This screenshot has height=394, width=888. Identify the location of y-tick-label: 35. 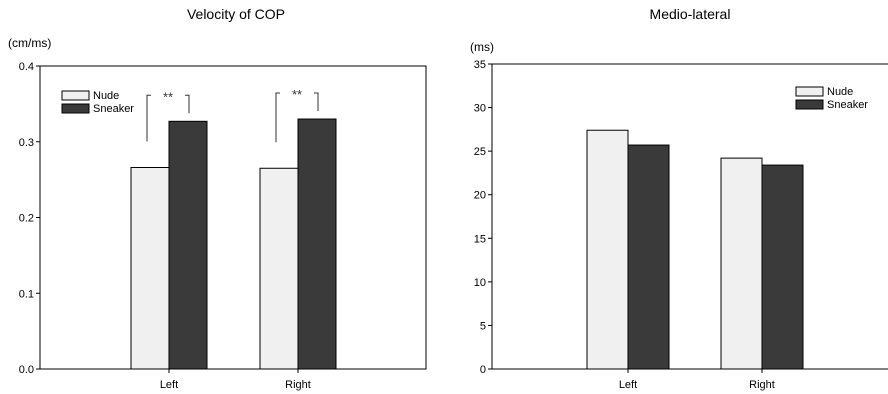
(480, 65).